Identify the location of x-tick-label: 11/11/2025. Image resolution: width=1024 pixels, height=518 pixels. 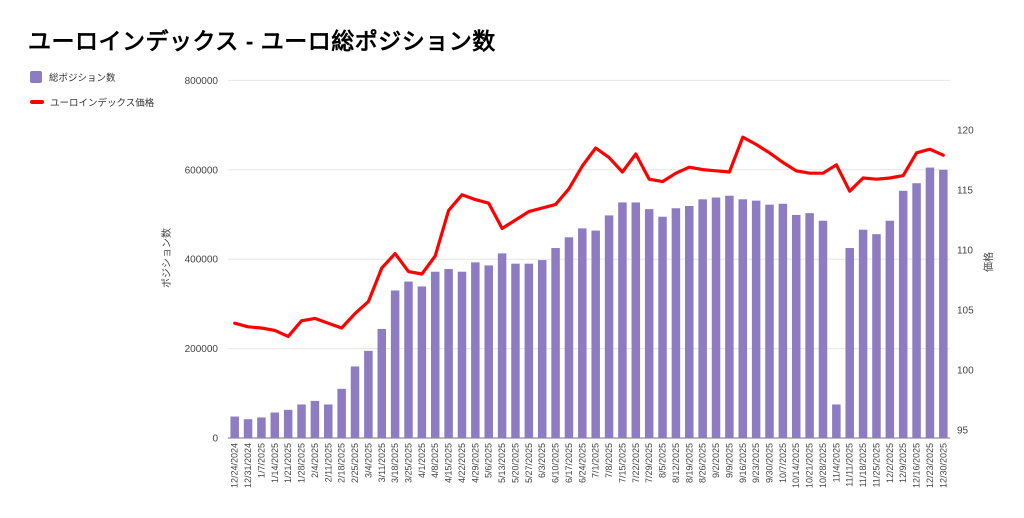
(850, 465).